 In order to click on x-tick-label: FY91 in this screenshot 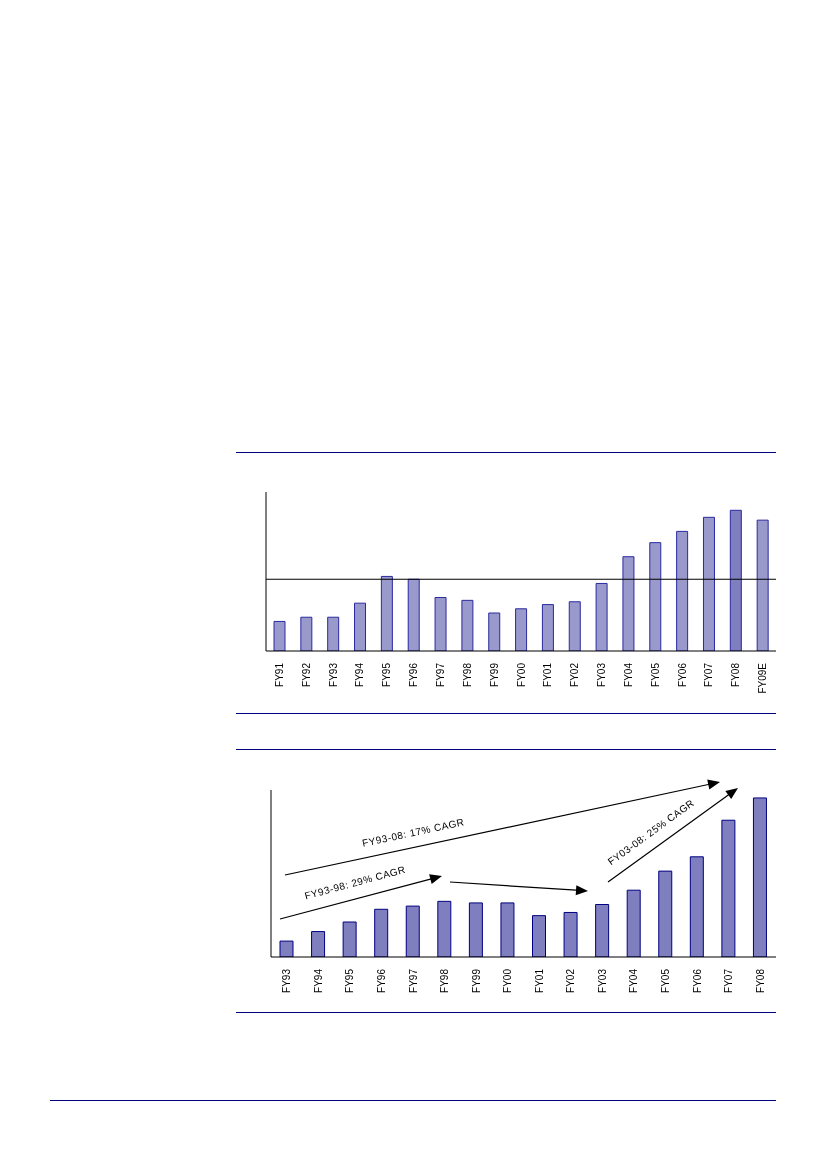, I will do `click(279, 674)`.